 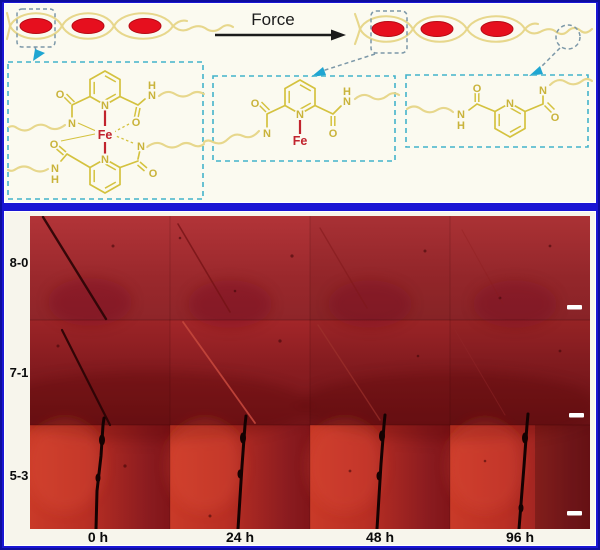 I want to click on force-arrow: Force, so click(x=280, y=25).